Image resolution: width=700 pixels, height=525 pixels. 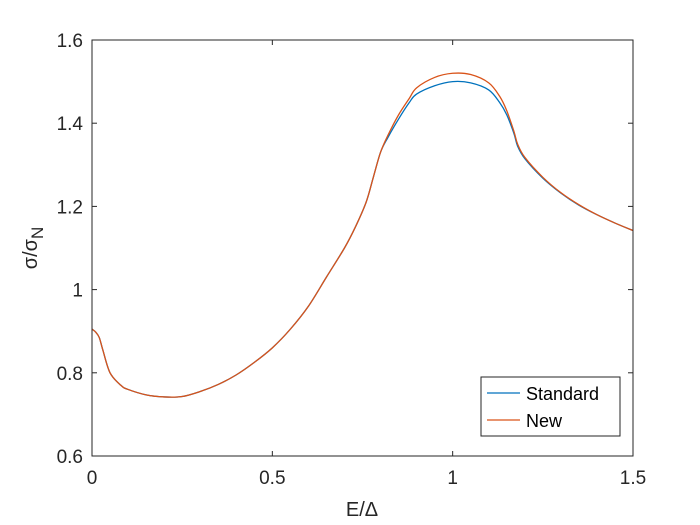 I want to click on y-axis-label-subscript: N, so click(x=37, y=233).